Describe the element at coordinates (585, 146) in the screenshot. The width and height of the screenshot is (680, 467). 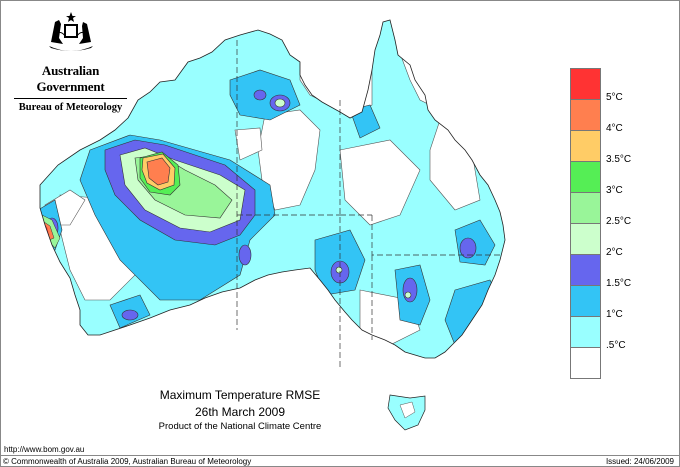
I see `legend-box-3.5-4` at that location.